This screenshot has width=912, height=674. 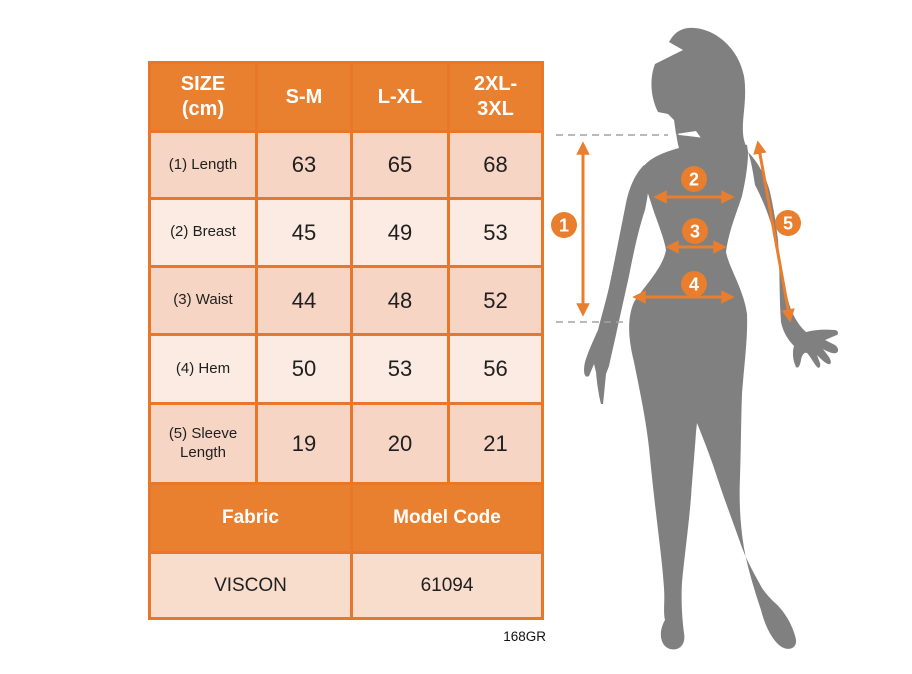 What do you see at coordinates (203, 232) in the screenshot?
I see `row-breast-label: (2) Breast` at bounding box center [203, 232].